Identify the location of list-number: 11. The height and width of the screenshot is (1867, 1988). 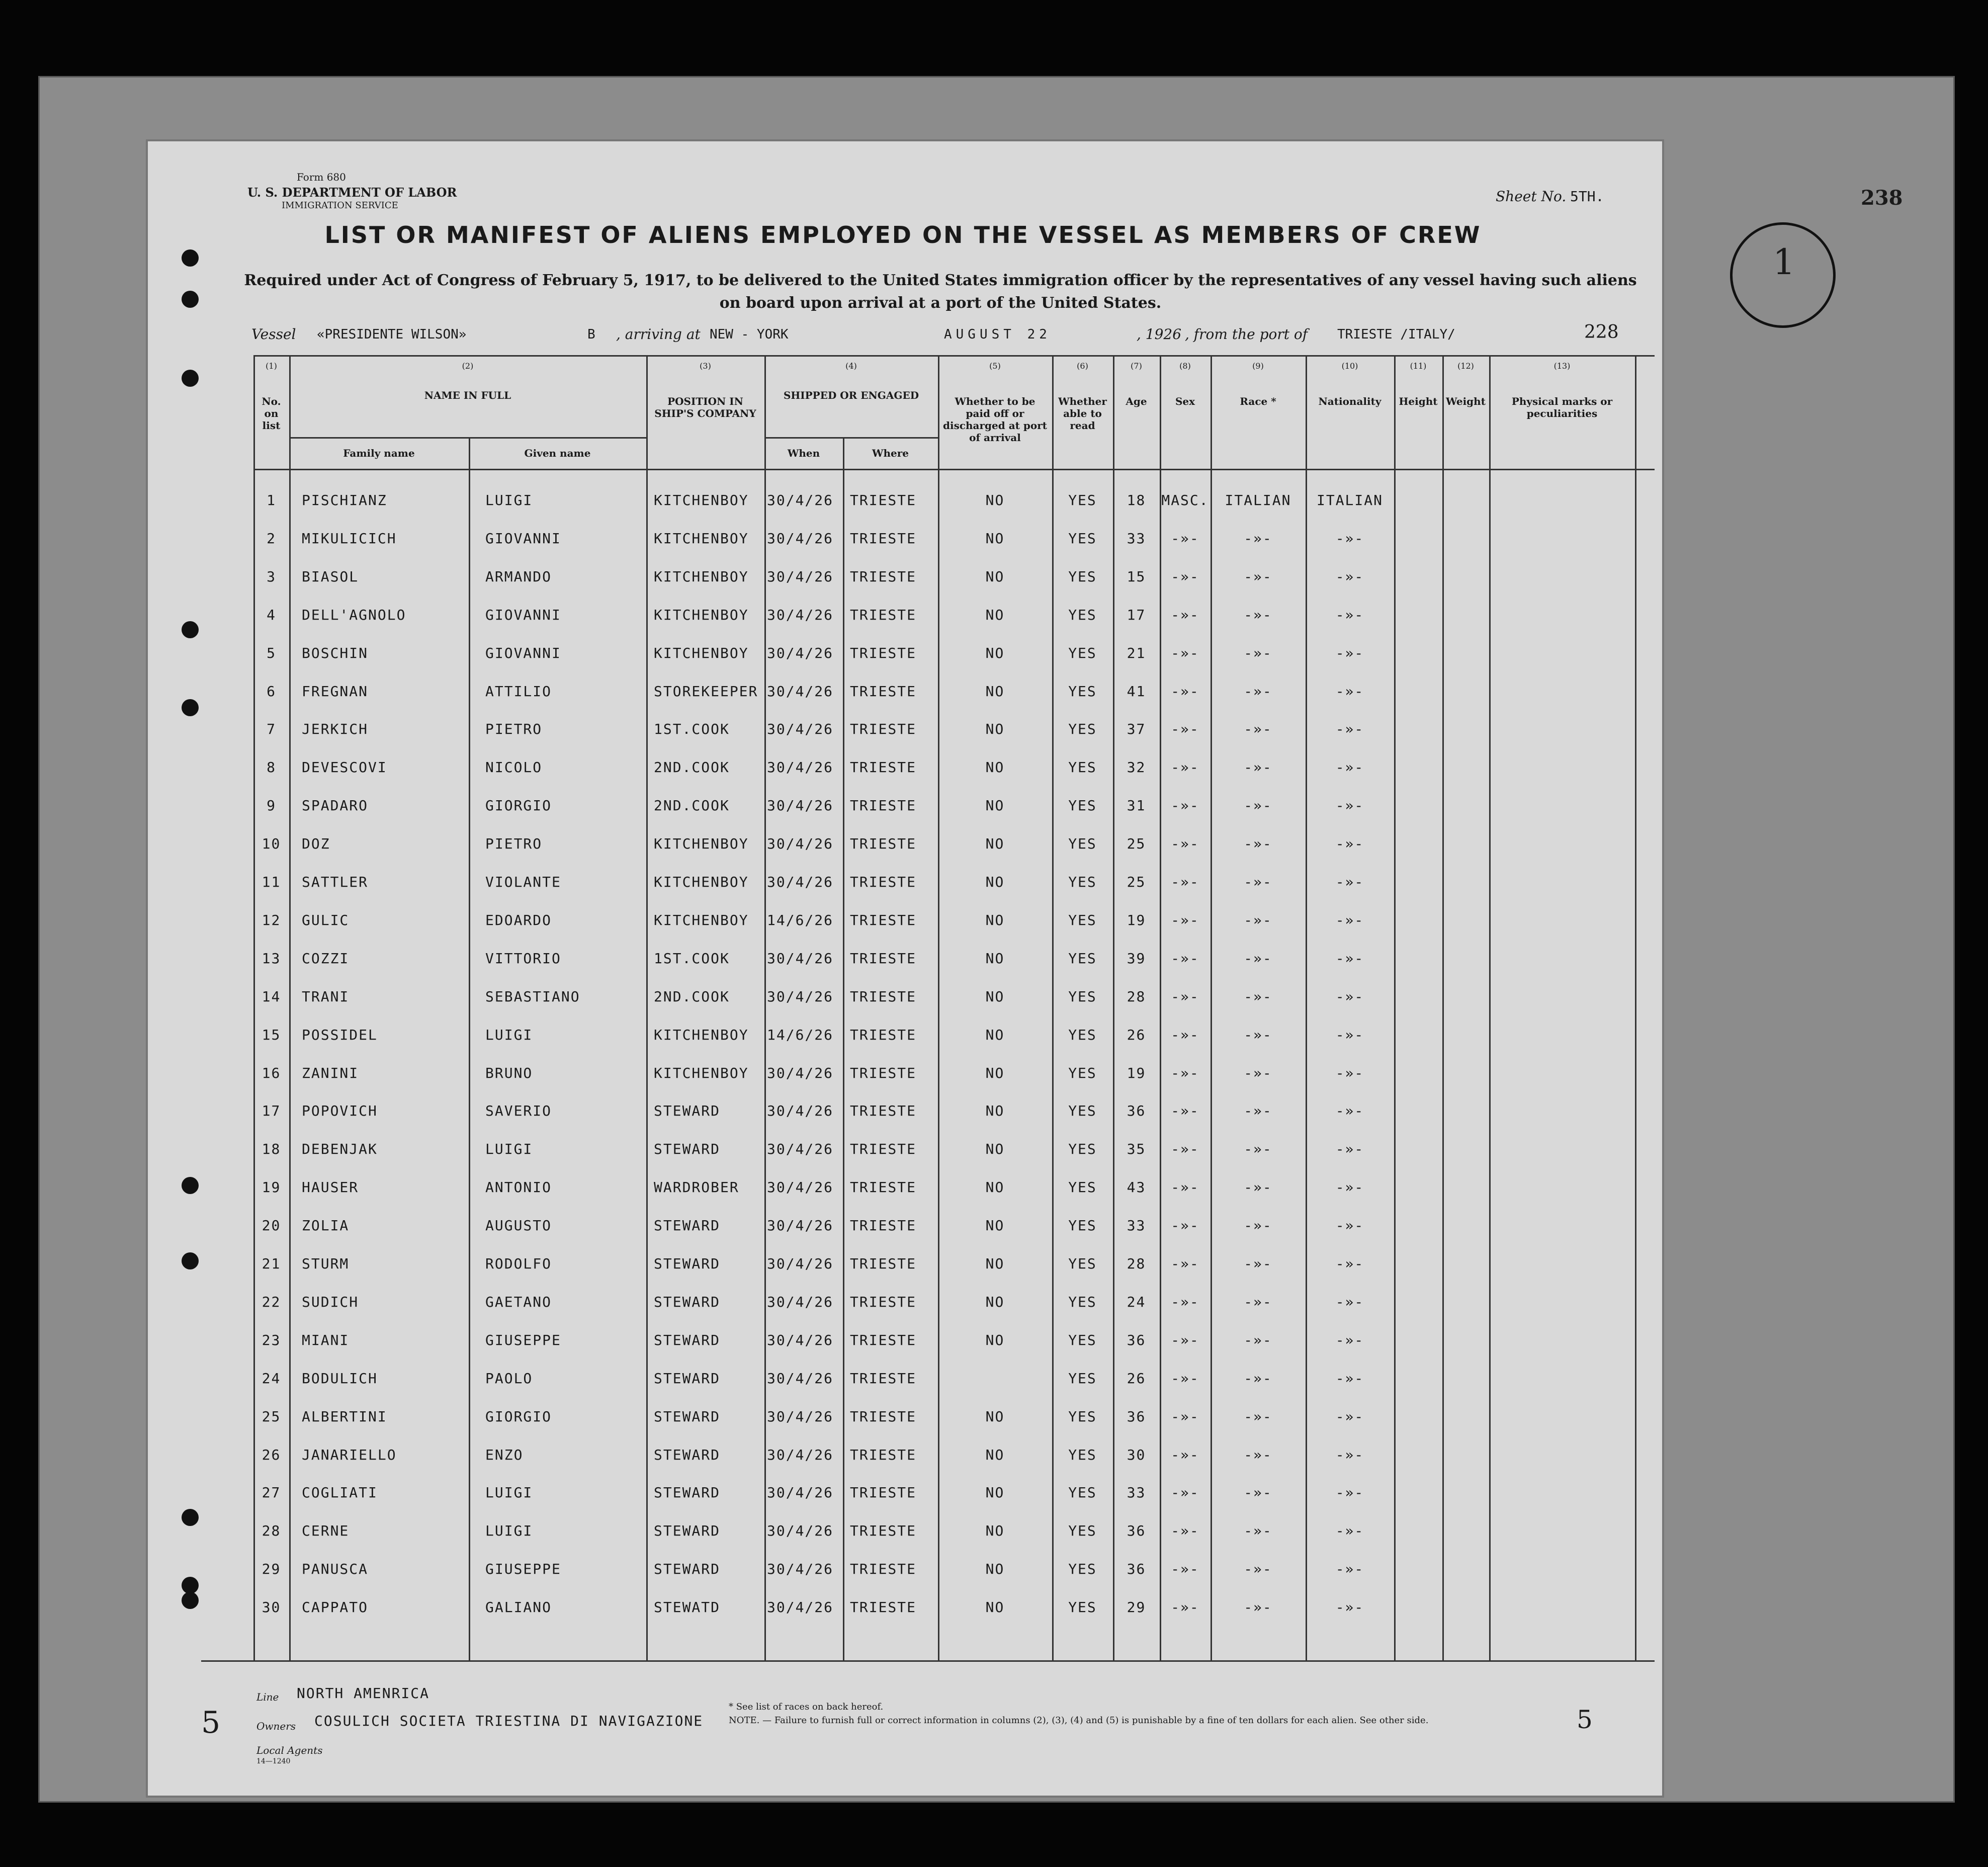
(271, 882).